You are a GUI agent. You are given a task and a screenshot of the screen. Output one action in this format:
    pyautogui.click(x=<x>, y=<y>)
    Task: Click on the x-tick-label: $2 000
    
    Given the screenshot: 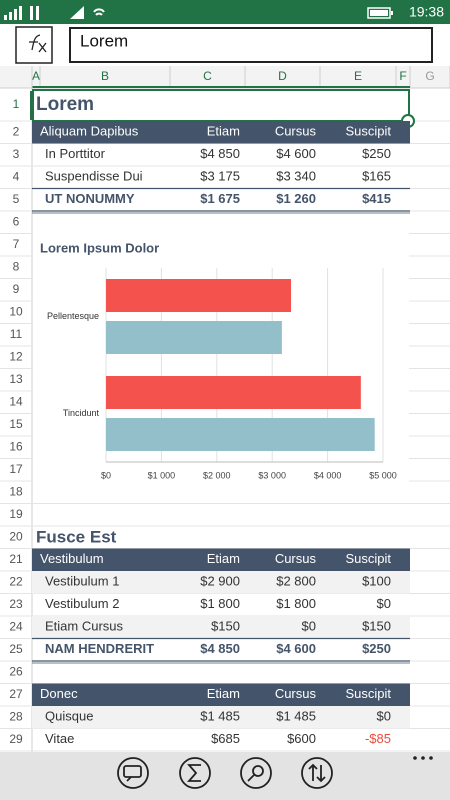 What is the action you would take?
    pyautogui.click(x=217, y=475)
    